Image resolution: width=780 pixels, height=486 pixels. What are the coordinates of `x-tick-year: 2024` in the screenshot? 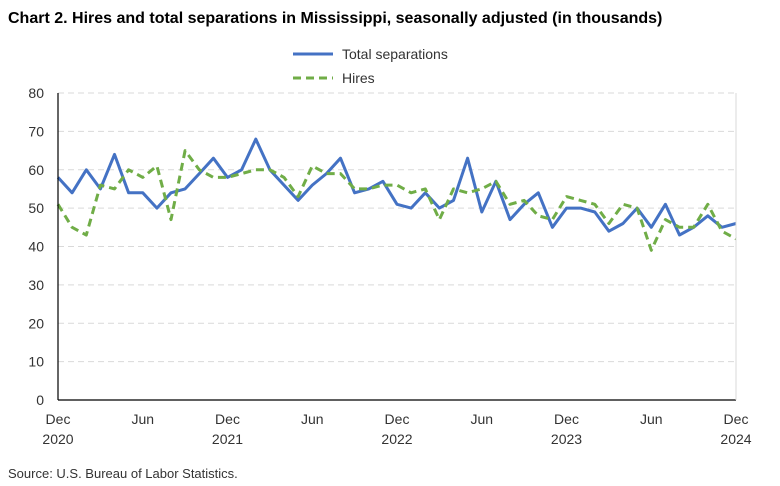 It's located at (735, 439).